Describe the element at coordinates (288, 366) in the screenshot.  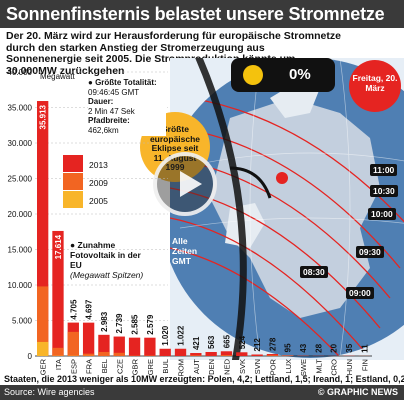
I see `x-tick-label: LUX` at that location.